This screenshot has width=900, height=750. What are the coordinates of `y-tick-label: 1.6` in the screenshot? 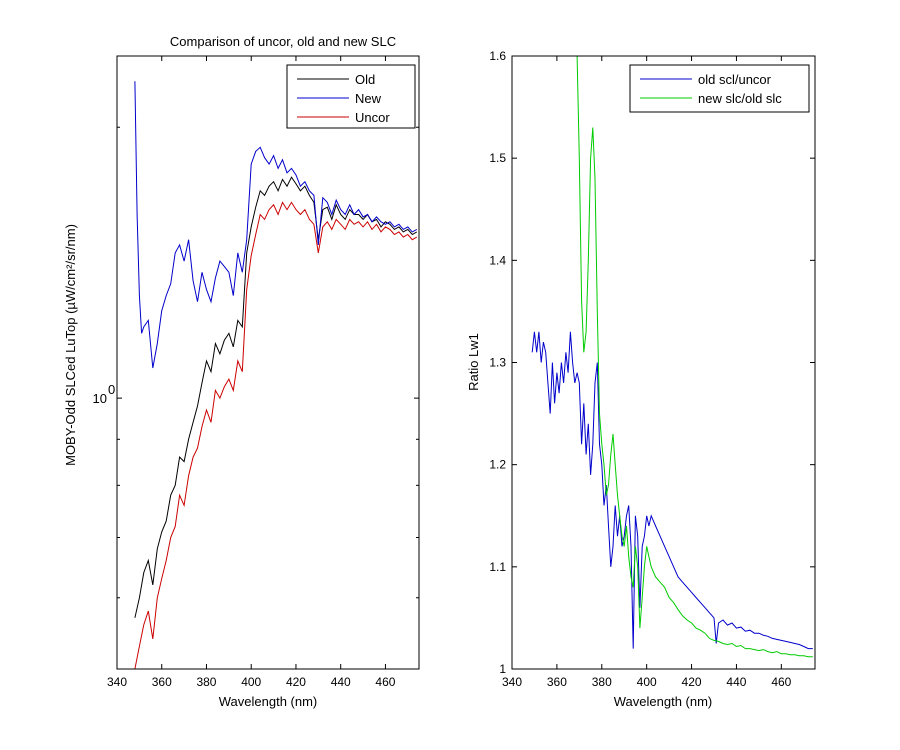 It's located at (497, 56).